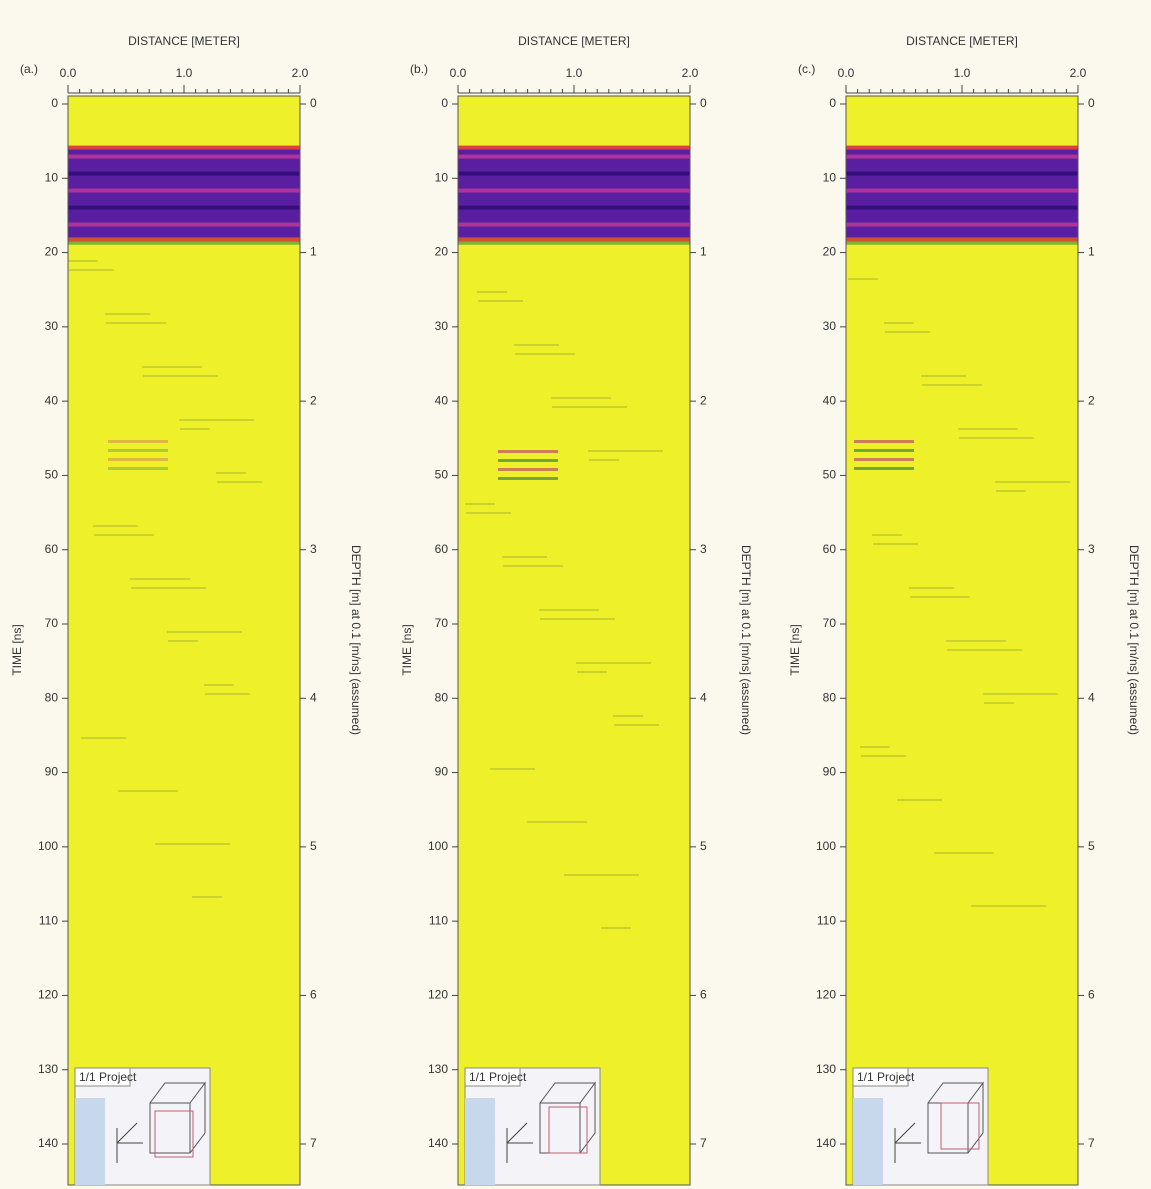  I want to click on y2-tick-label: 5, so click(703, 846).